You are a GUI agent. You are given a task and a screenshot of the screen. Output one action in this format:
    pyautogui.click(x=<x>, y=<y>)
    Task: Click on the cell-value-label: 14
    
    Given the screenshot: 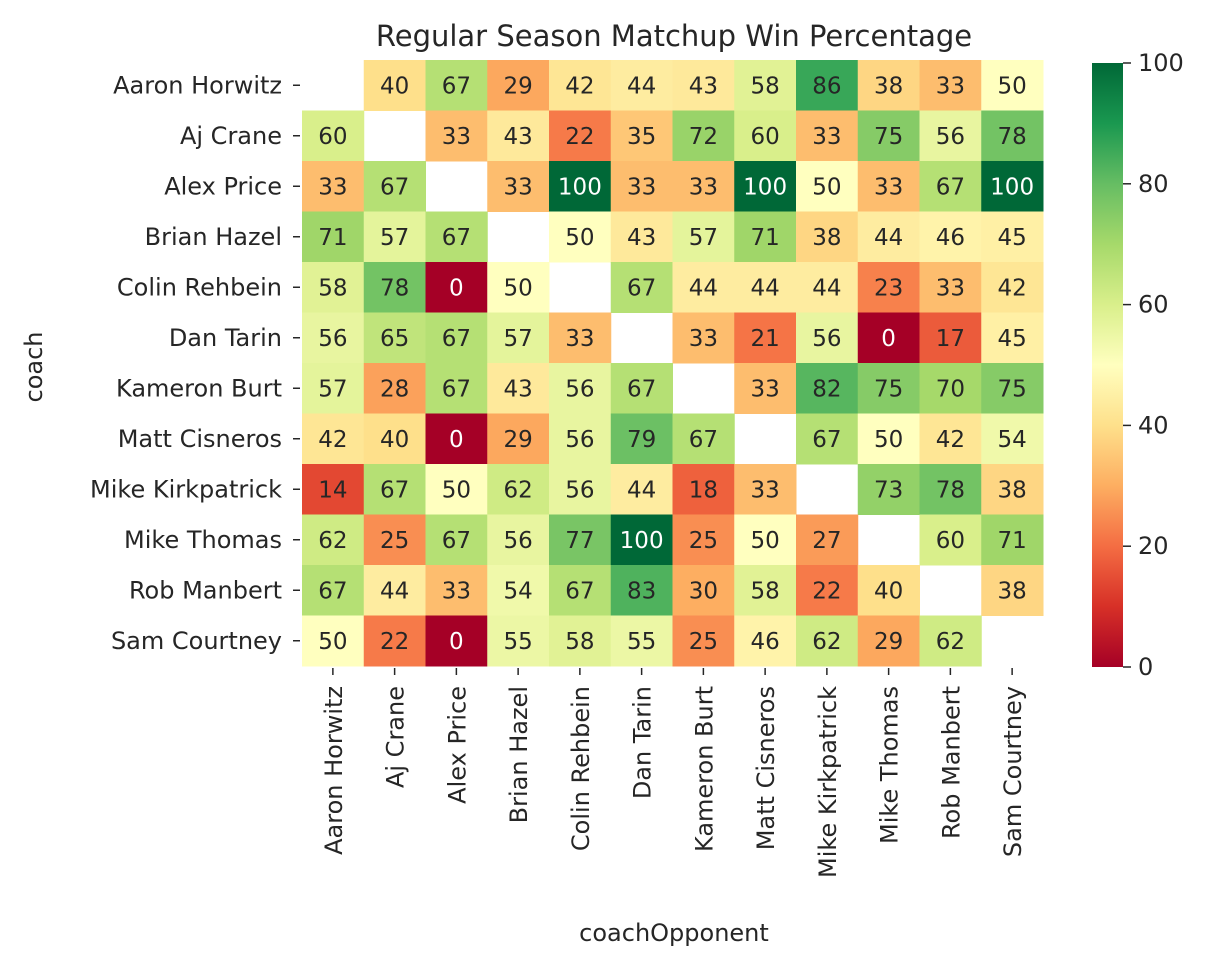 What is the action you would take?
    pyautogui.click(x=332, y=490)
    